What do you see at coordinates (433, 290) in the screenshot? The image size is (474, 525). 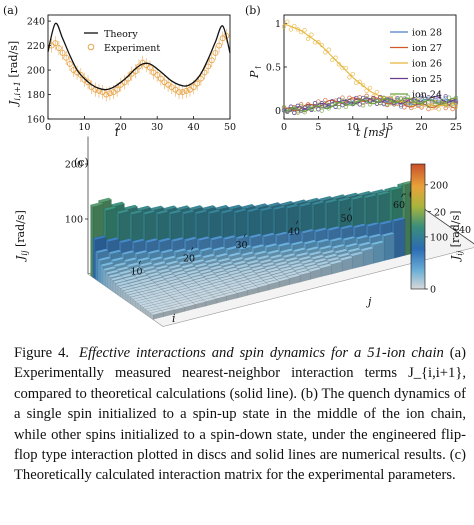 I see `colorbar-tick-label: 0` at bounding box center [433, 290].